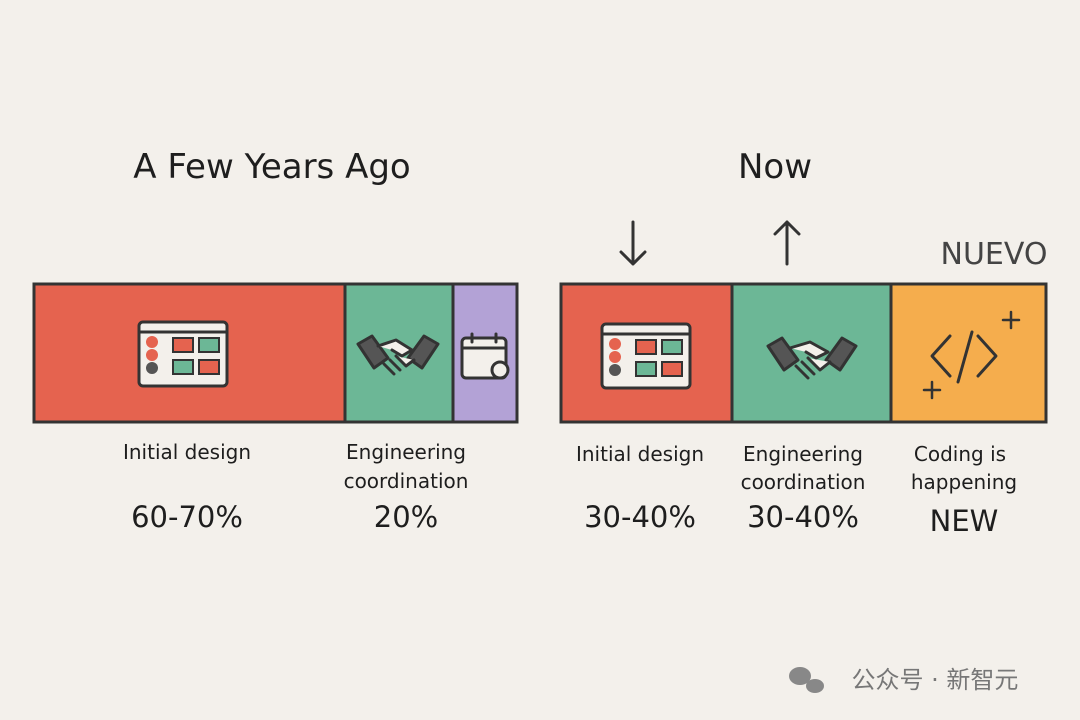  I want to click on item-share: 60-70%, so click(187, 517).